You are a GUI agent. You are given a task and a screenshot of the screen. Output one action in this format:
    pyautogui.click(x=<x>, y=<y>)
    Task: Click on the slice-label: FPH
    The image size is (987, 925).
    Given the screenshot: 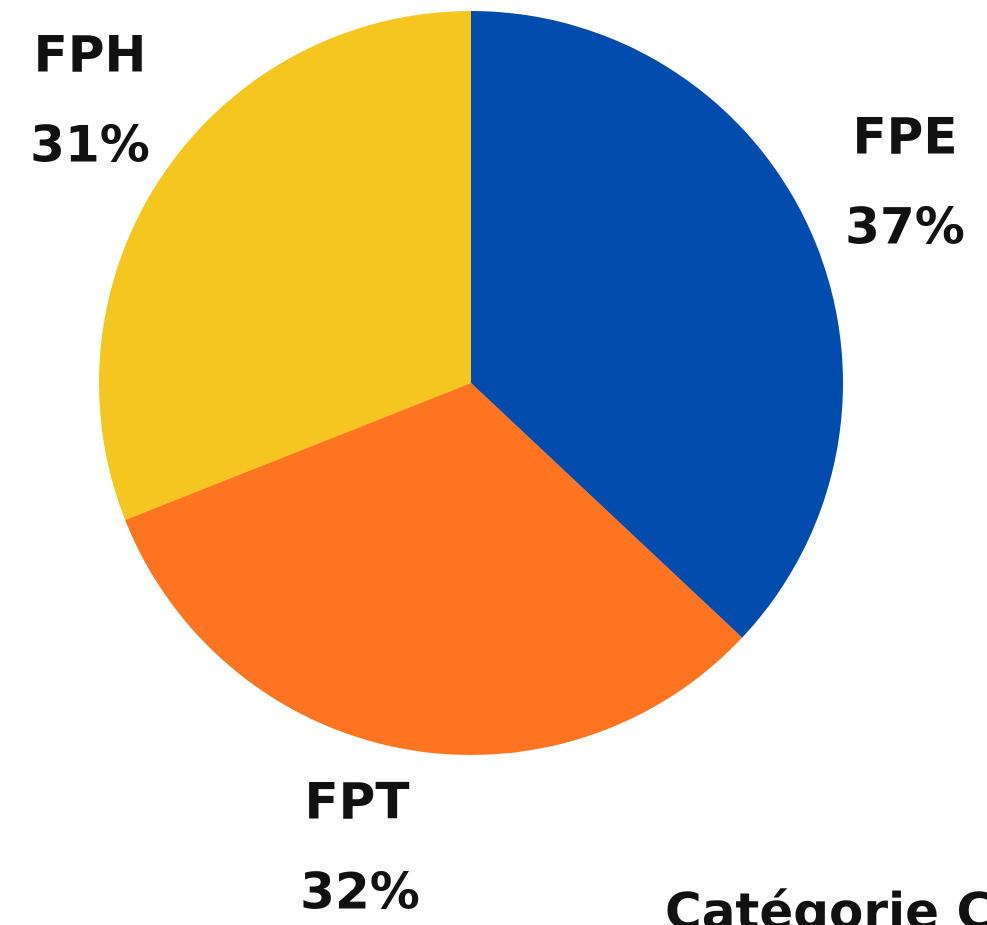 What is the action you would take?
    pyautogui.click(x=90, y=55)
    